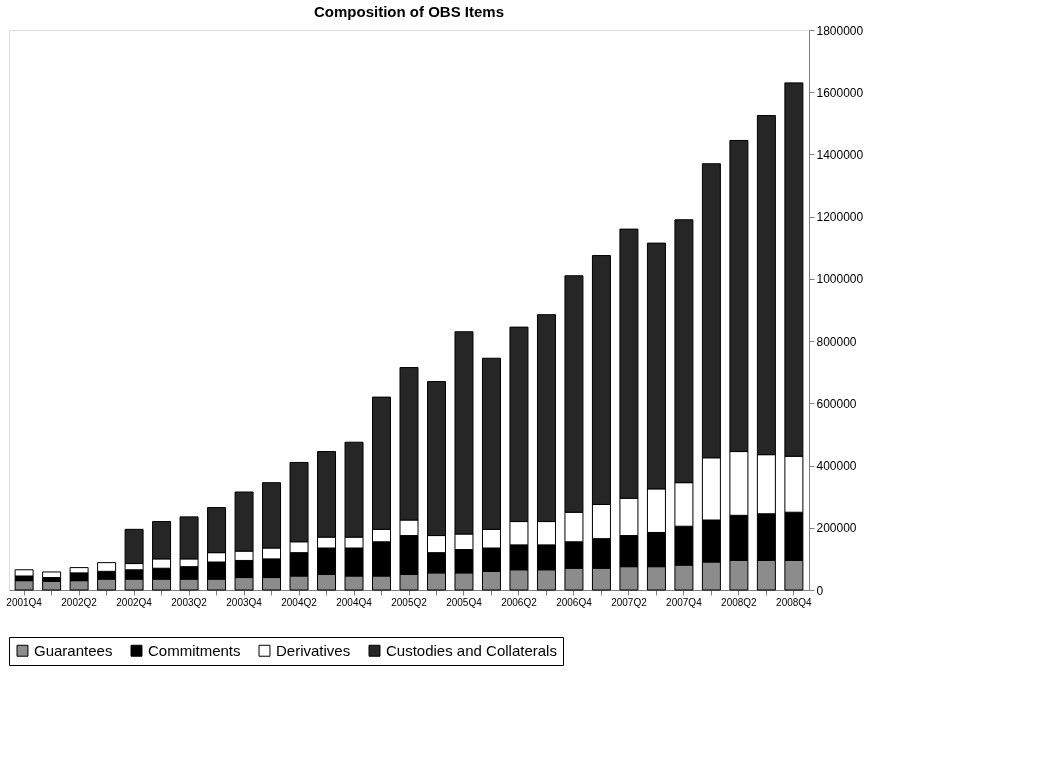 The width and height of the screenshot is (1045, 760). What do you see at coordinates (313, 650) in the screenshot?
I see `legend-label: Derivatives` at bounding box center [313, 650].